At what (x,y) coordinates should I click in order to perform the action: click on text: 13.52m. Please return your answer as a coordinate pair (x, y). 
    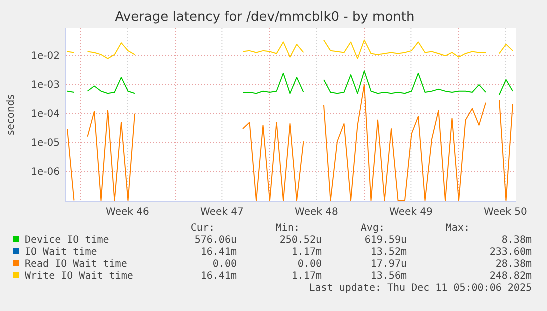
    Looking at the image, I should click on (388, 252).